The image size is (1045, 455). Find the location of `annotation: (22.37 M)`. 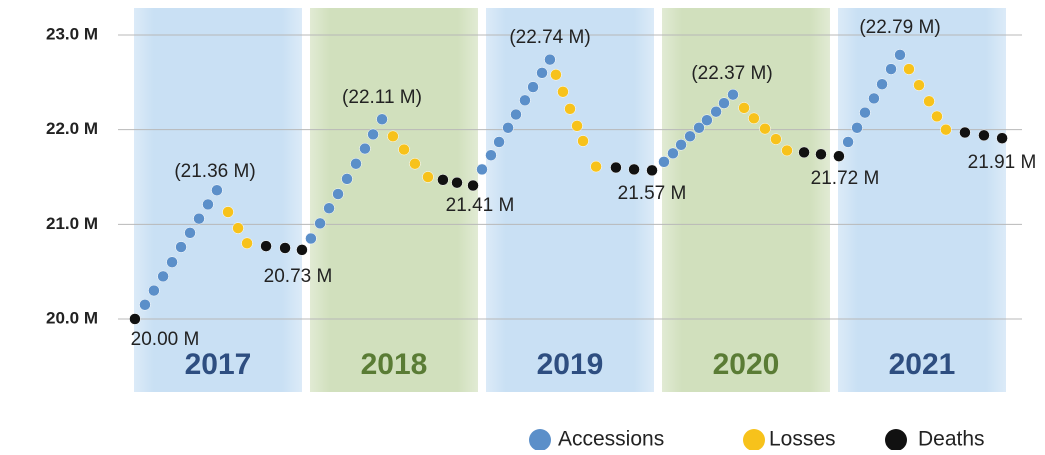

annotation: (22.37 M) is located at coordinates (731, 73).